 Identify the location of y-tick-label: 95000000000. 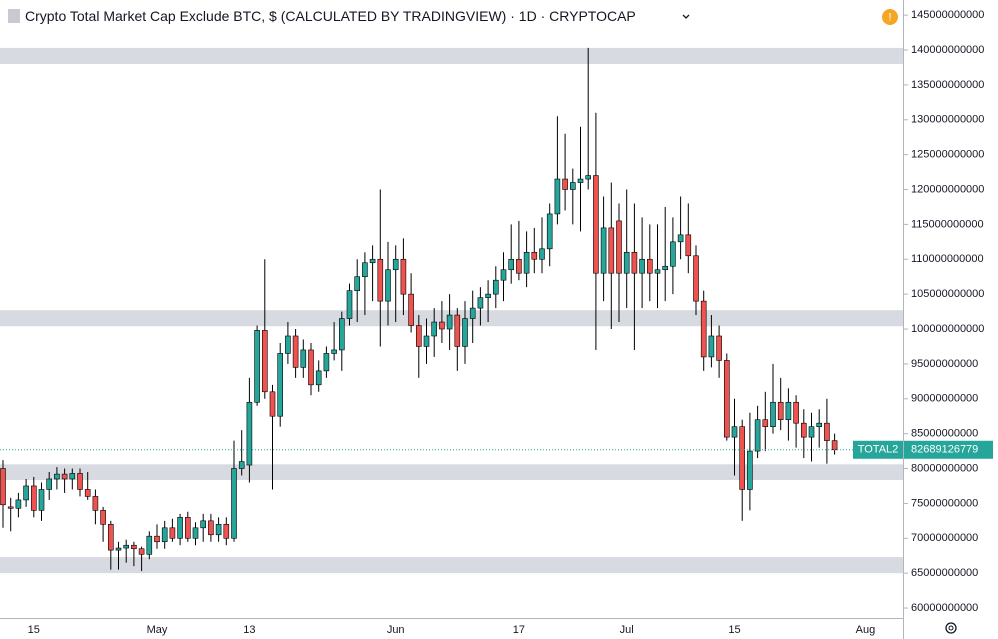
(944, 364).